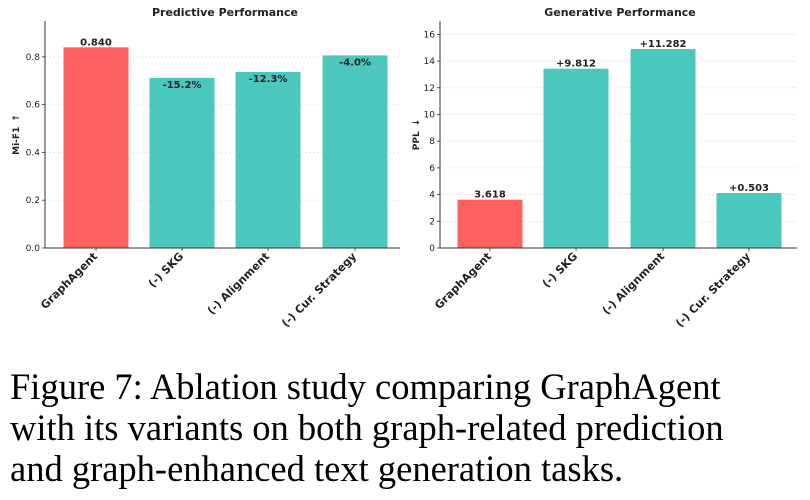  I want to click on y-axis-label: Mi-F1 ↑, so click(17, 134).